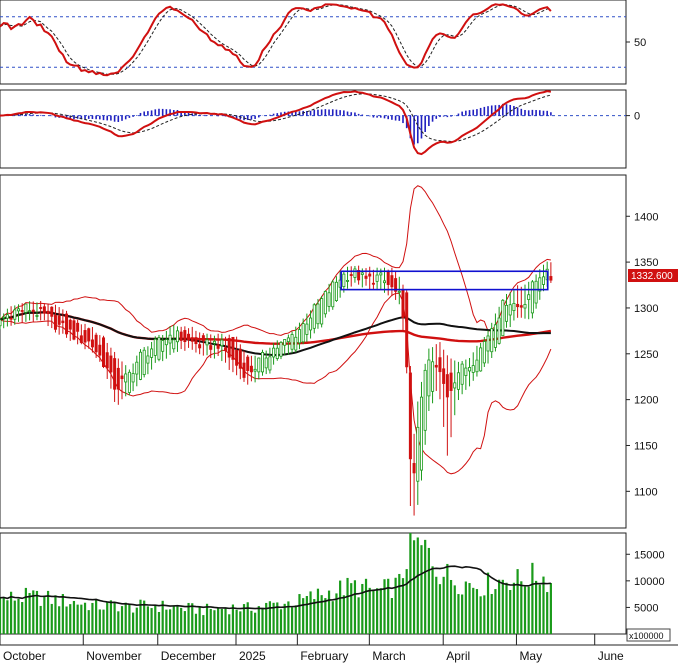 The width and height of the screenshot is (678, 665). Describe the element at coordinates (640, 43) in the screenshot. I see `y-tick-label: 50` at that location.